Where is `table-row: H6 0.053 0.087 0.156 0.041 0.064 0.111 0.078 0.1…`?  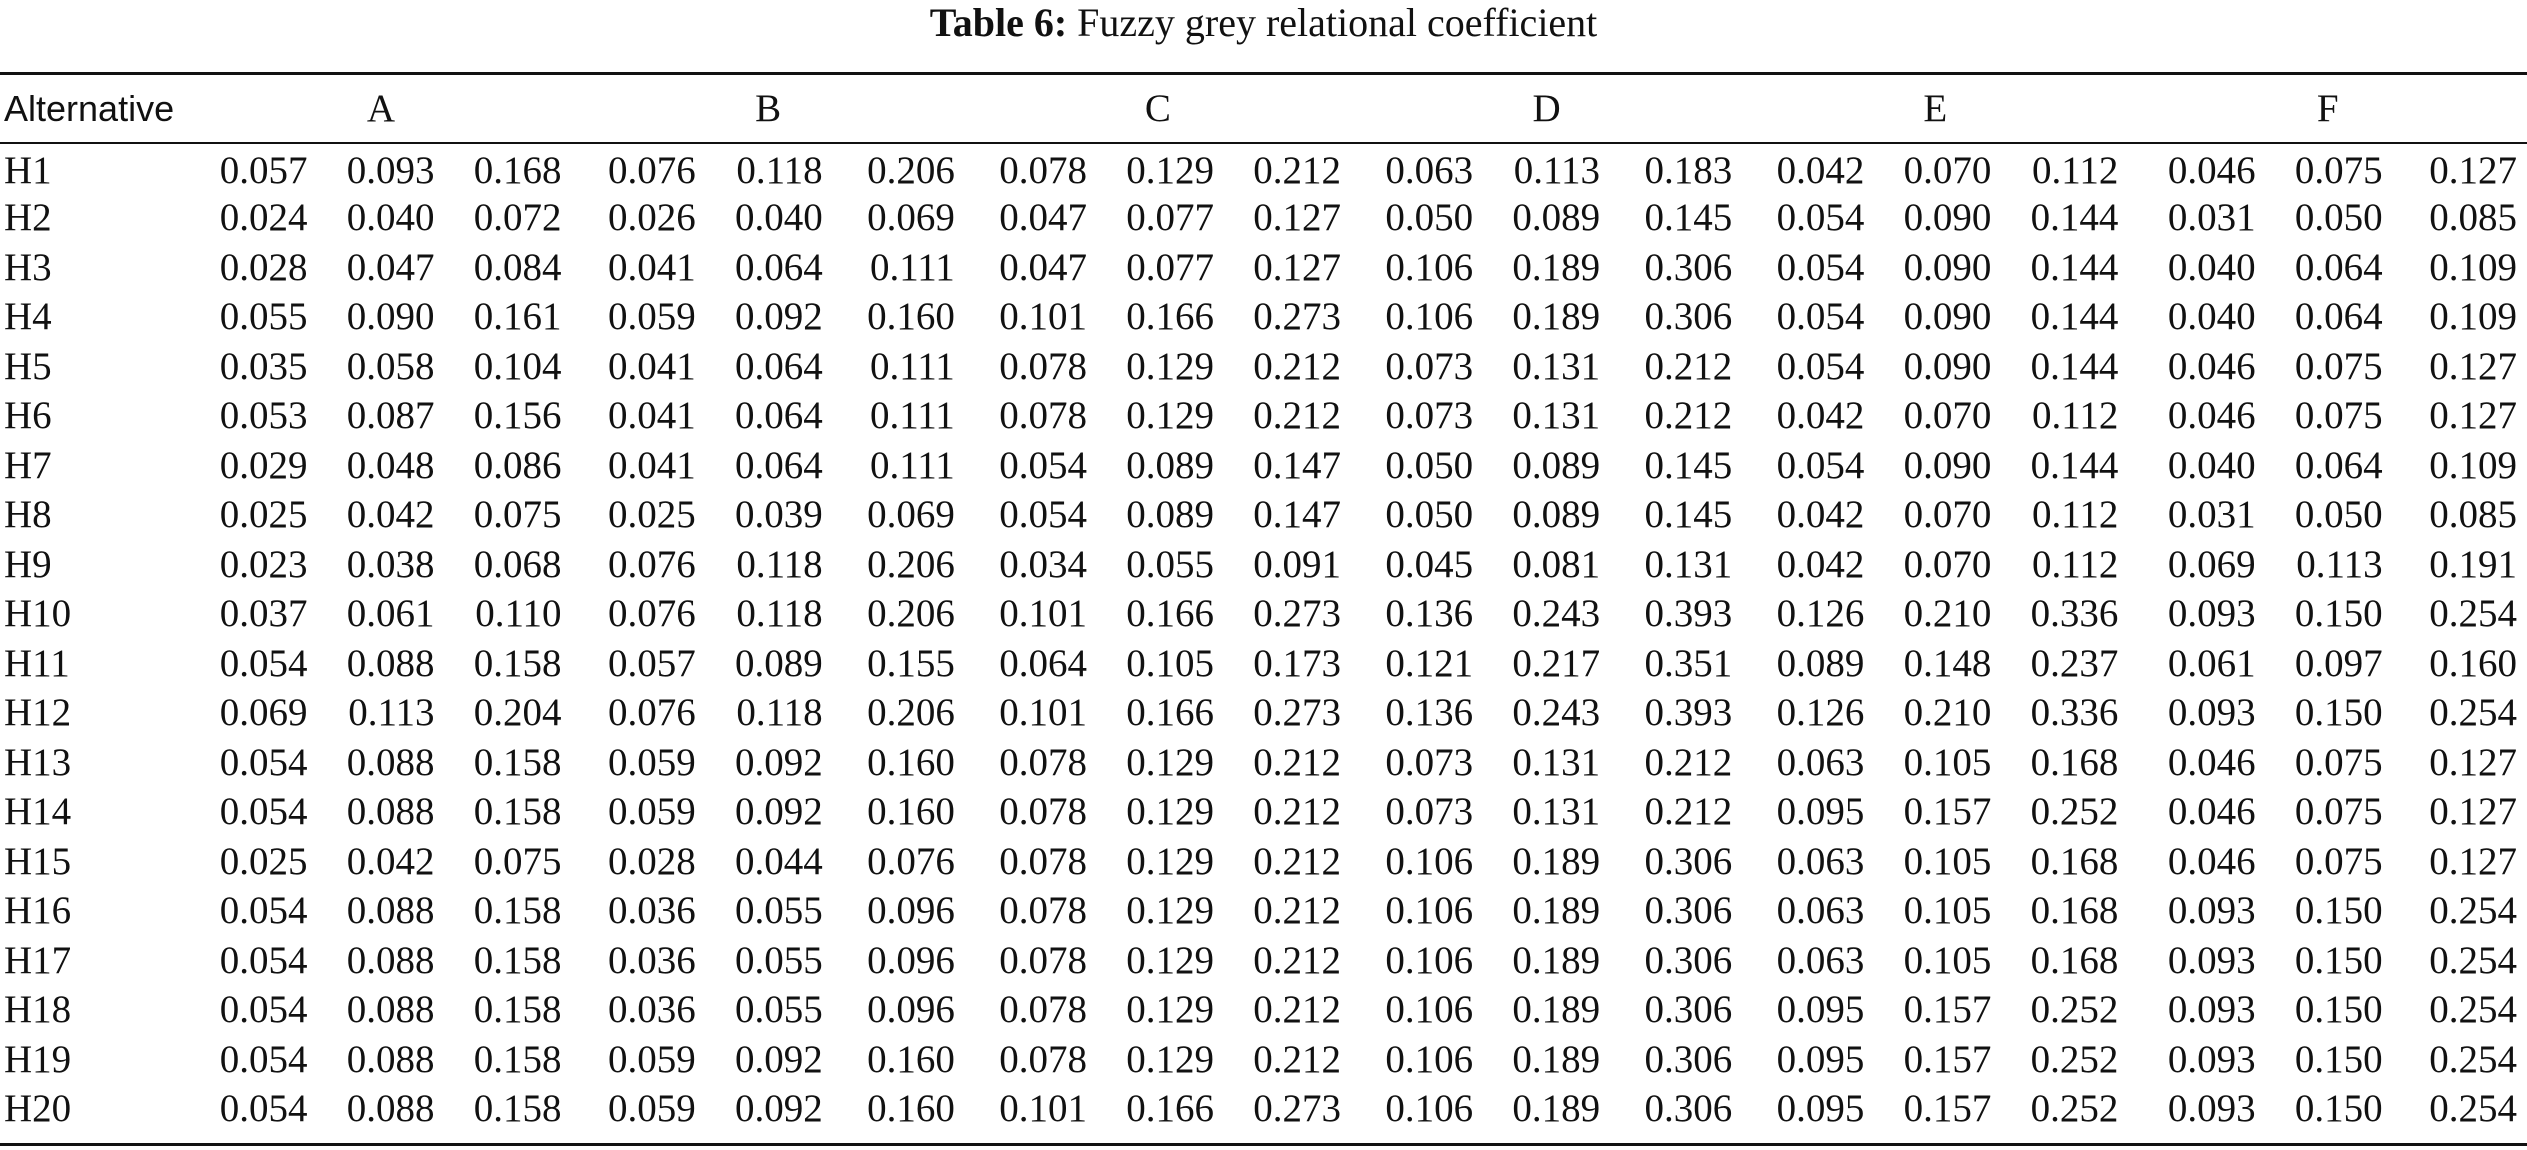
table-row: H6 0.053 0.087 0.156 0.041 0.064 0.111 0.078 0.1… is located at coordinates (1263, 416).